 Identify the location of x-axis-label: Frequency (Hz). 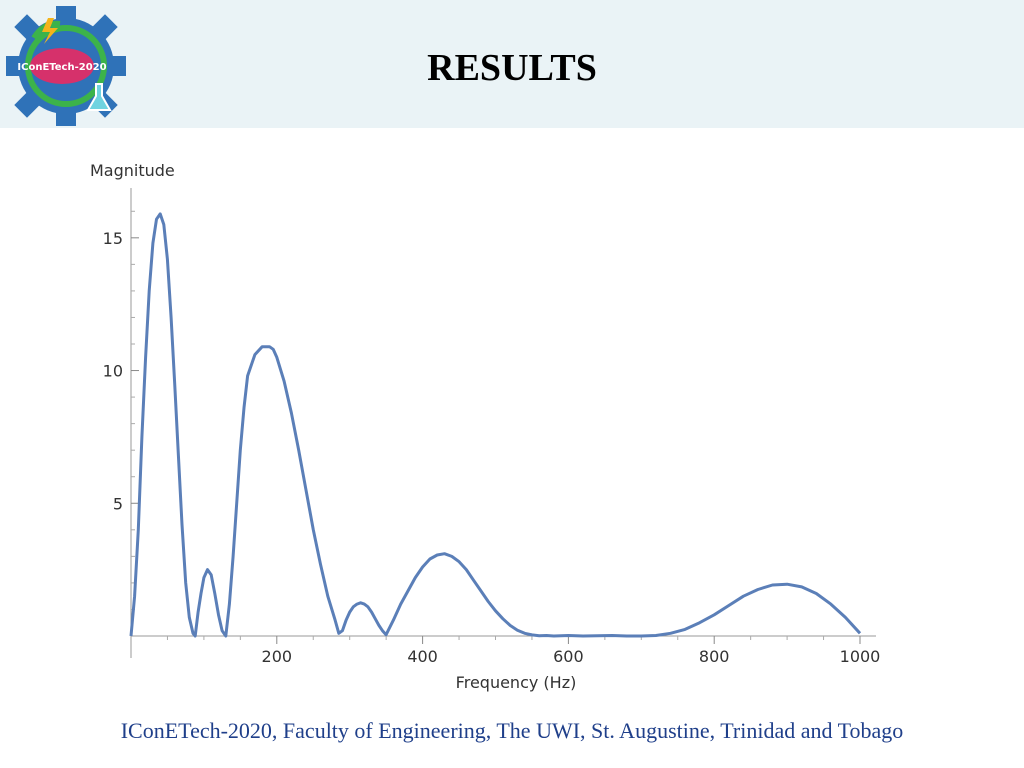
(516, 682).